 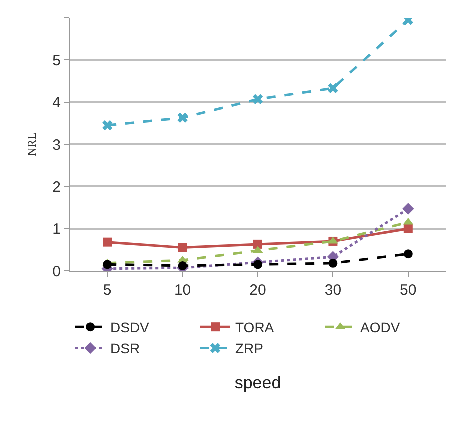 What do you see at coordinates (130, 328) in the screenshot?
I see `legend-label: DSDV` at bounding box center [130, 328].